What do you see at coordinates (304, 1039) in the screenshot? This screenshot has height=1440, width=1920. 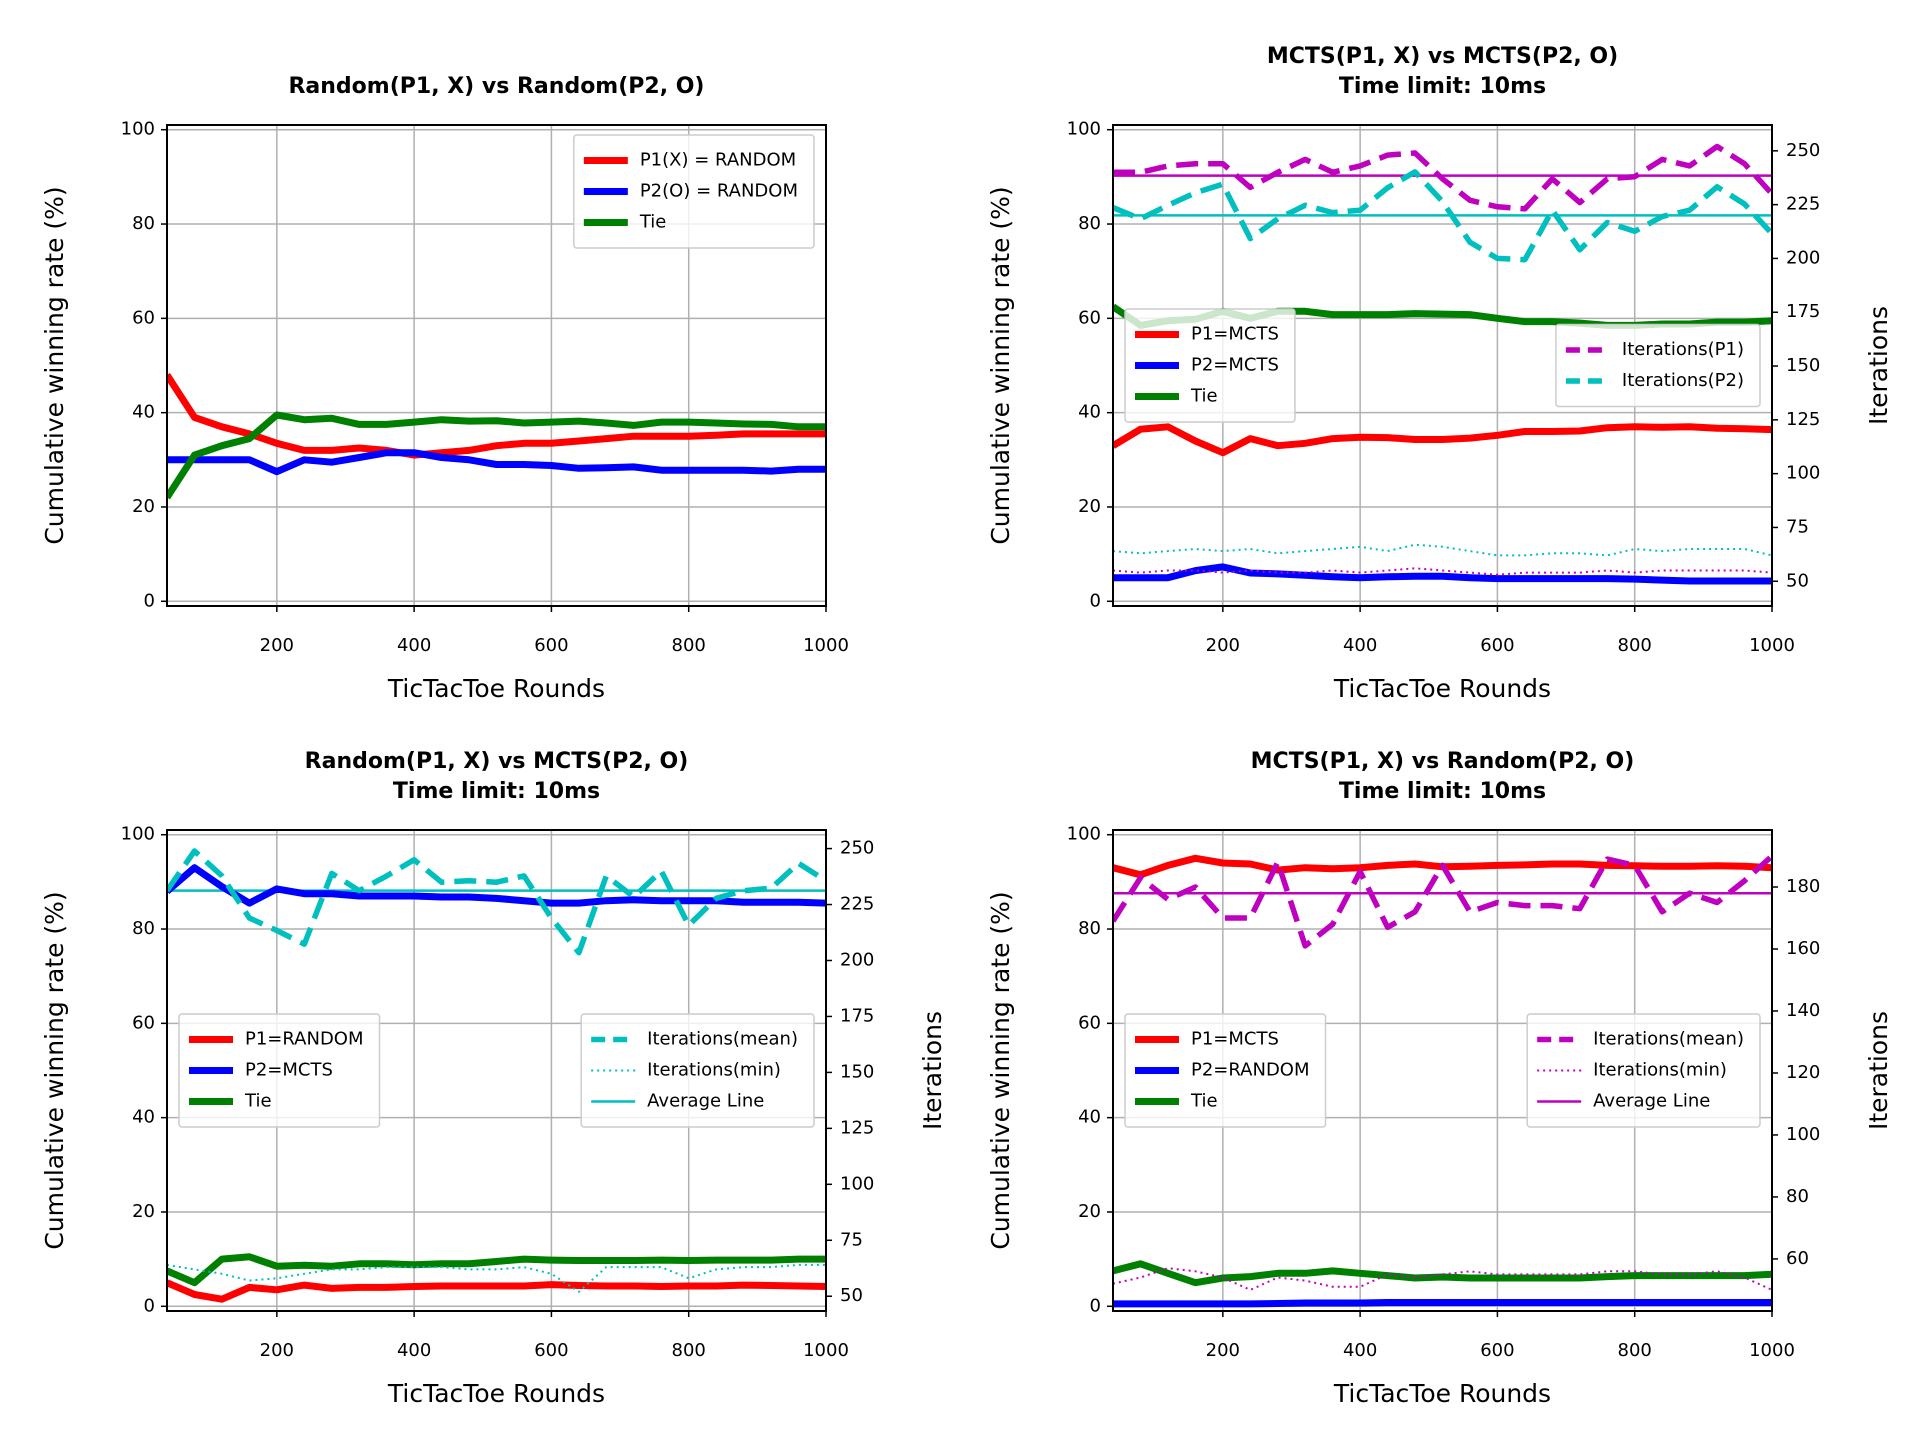 I see `legend-label: P1=RANDOM` at bounding box center [304, 1039].